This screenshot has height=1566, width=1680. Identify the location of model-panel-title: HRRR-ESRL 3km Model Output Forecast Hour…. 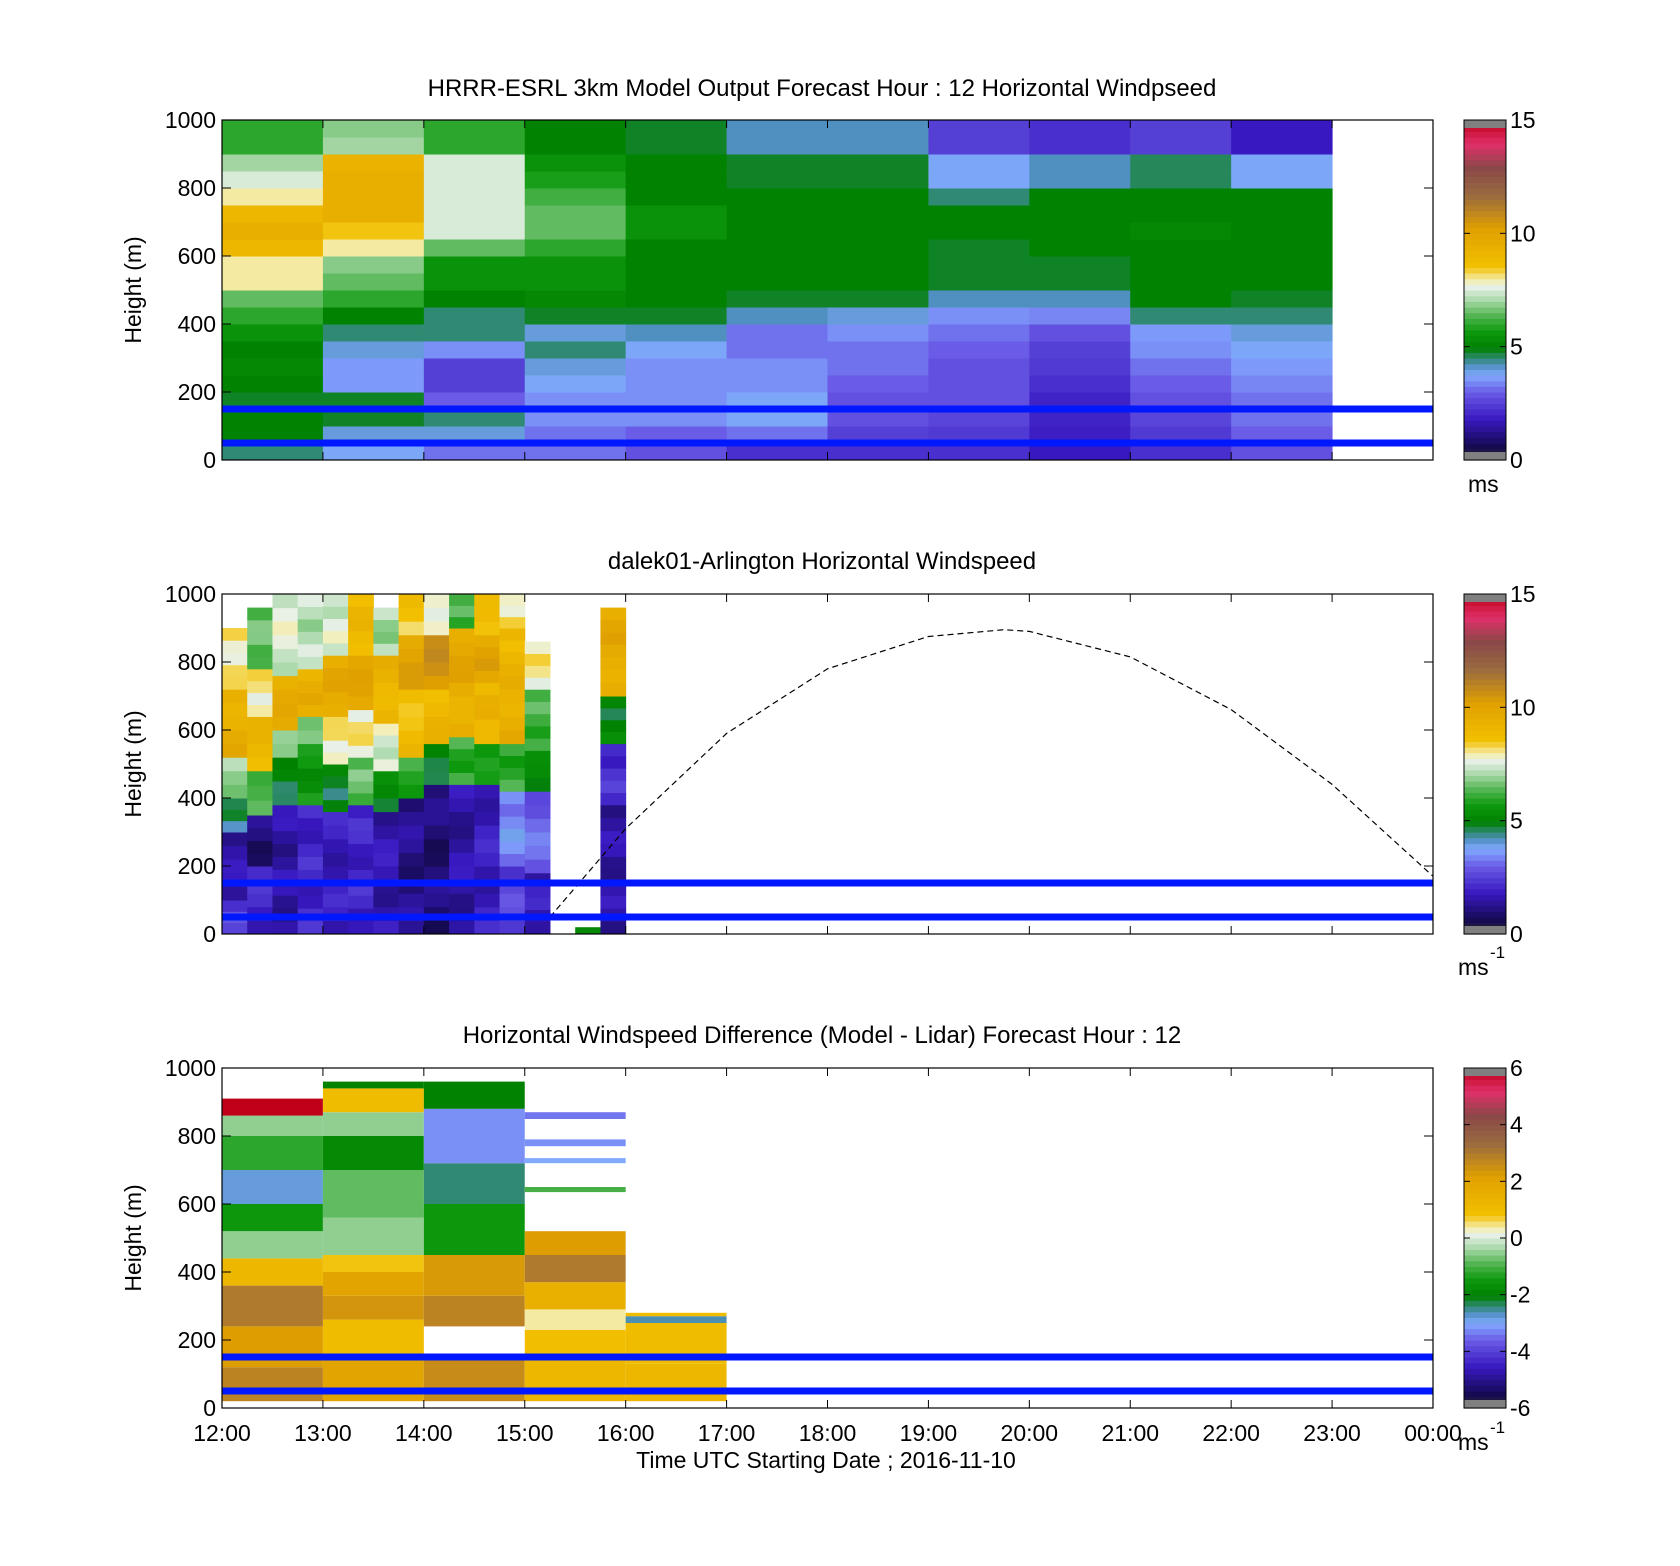
(822, 88).